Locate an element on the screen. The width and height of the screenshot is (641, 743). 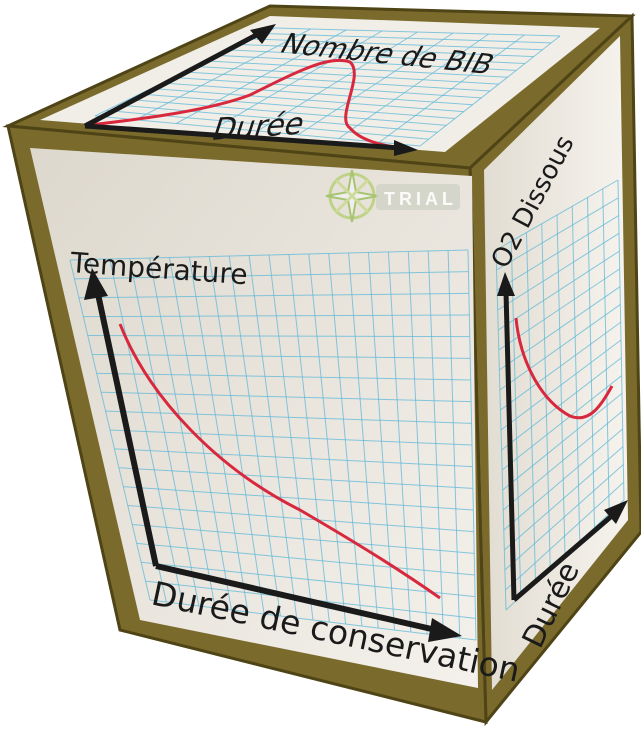
side-face-x-arrow is located at coordinates (616, 512).